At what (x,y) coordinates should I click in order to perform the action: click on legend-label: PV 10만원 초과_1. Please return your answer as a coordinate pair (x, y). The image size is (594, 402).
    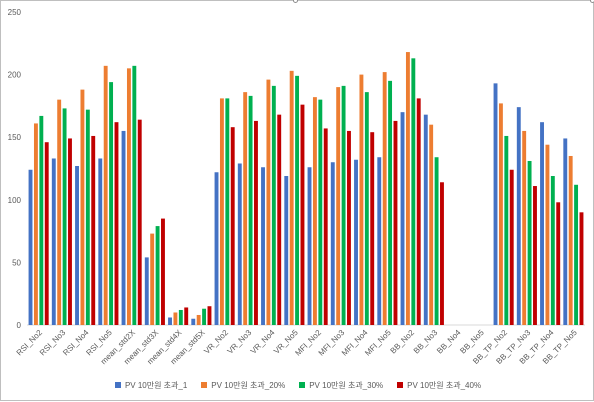
    Looking at the image, I should click on (156, 385).